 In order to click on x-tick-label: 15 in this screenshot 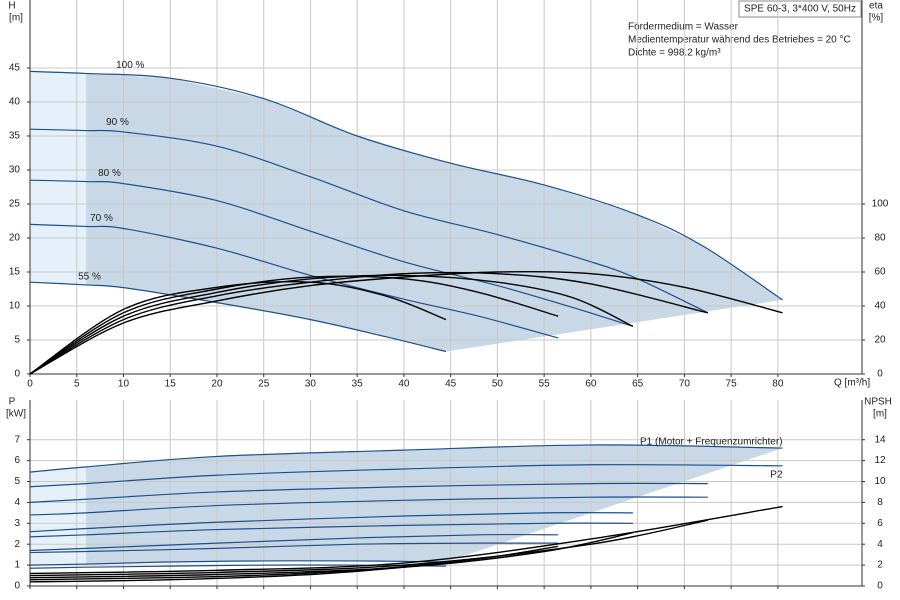, I will do `click(171, 384)`.